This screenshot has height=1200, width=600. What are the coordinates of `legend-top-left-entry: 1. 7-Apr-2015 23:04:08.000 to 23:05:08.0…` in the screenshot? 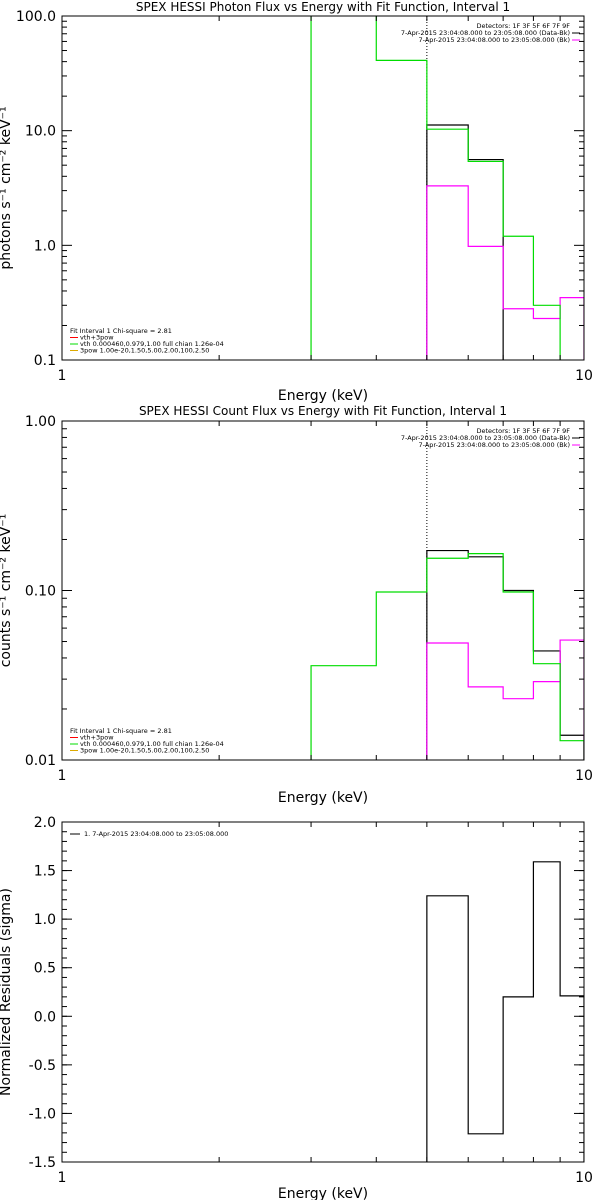 It's located at (156, 834).